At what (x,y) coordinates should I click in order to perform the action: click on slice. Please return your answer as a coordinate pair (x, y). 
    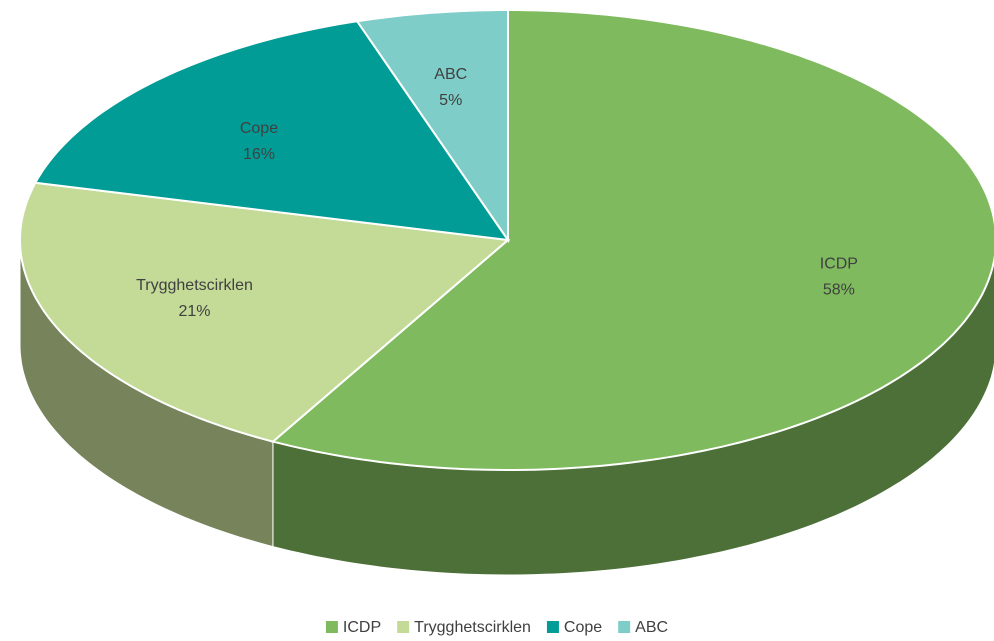
    Looking at the image, I should click on (432, 126).